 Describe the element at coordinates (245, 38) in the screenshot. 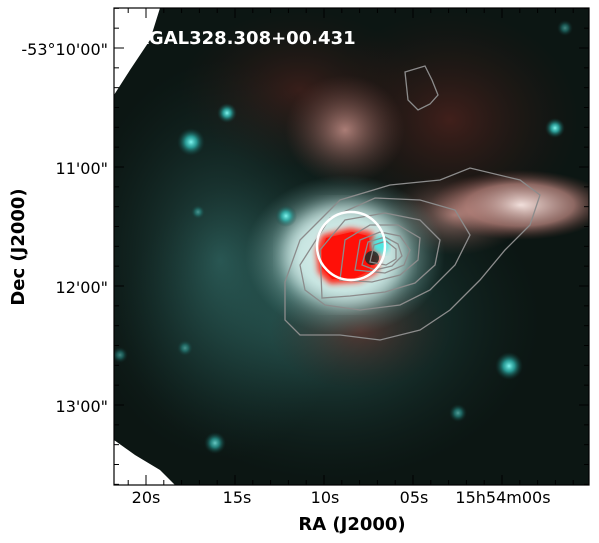

I see `source-name-label: AGAL328.308+00.431` at that location.